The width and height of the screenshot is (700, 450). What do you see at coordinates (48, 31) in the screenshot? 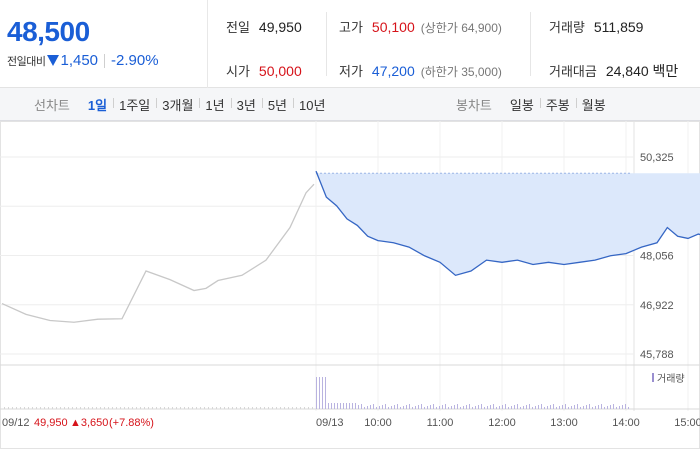
I see `current-price: 48,500` at bounding box center [48, 31].